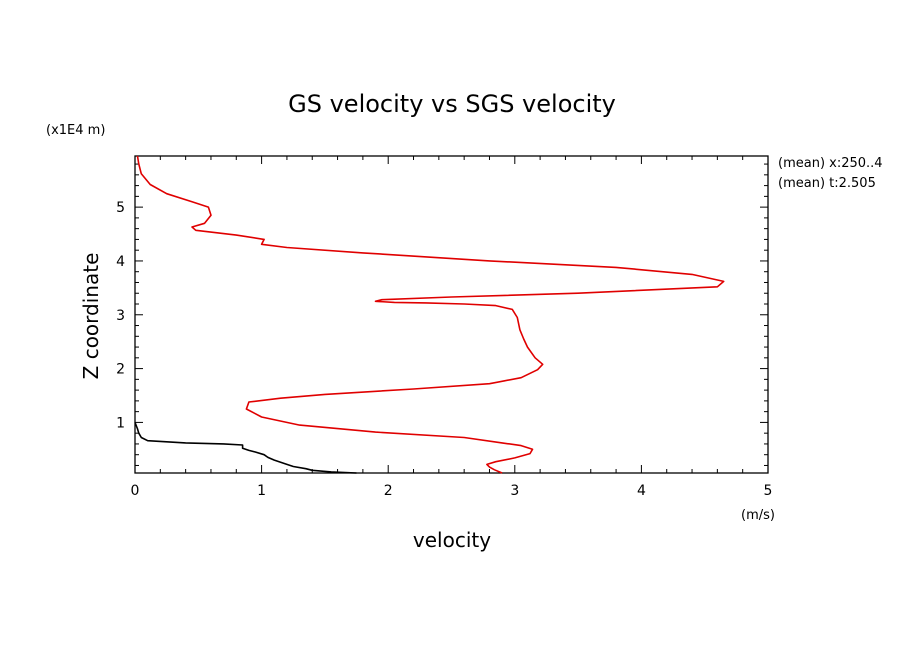 The image size is (904, 654). I want to click on y-tick-label: 4, so click(120, 262).